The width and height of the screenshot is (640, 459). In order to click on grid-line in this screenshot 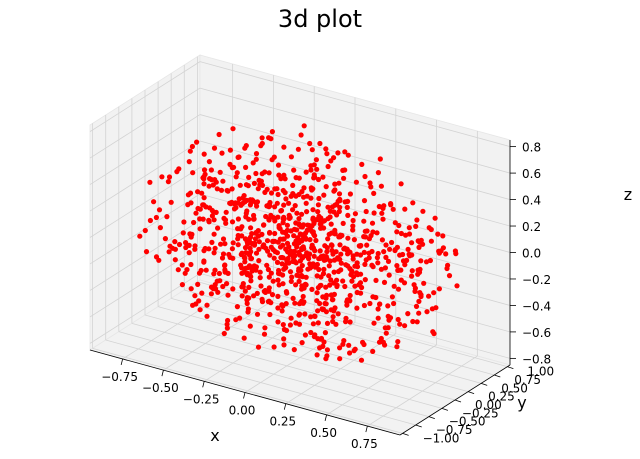, I will do `click(355, 104)`.